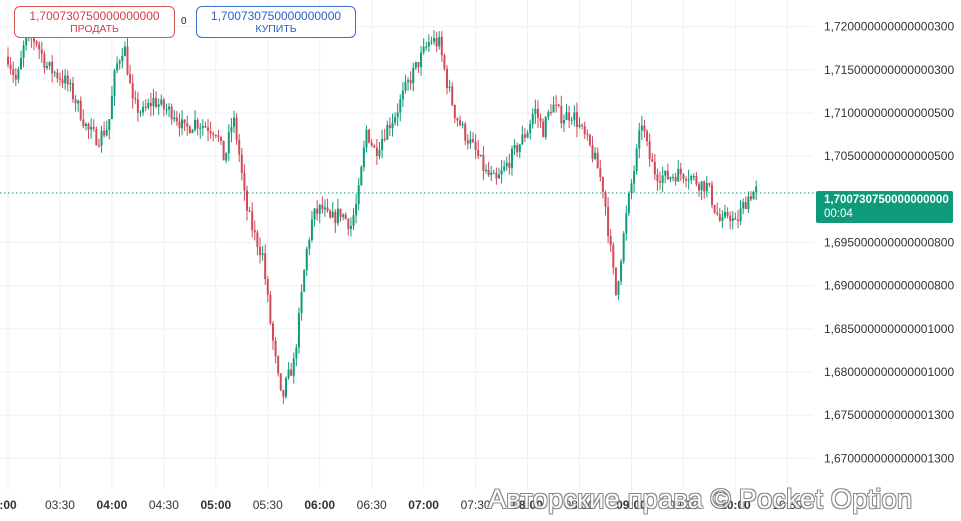 The height and width of the screenshot is (521, 961). I want to click on x-tick-label: 09:30, so click(683, 505).